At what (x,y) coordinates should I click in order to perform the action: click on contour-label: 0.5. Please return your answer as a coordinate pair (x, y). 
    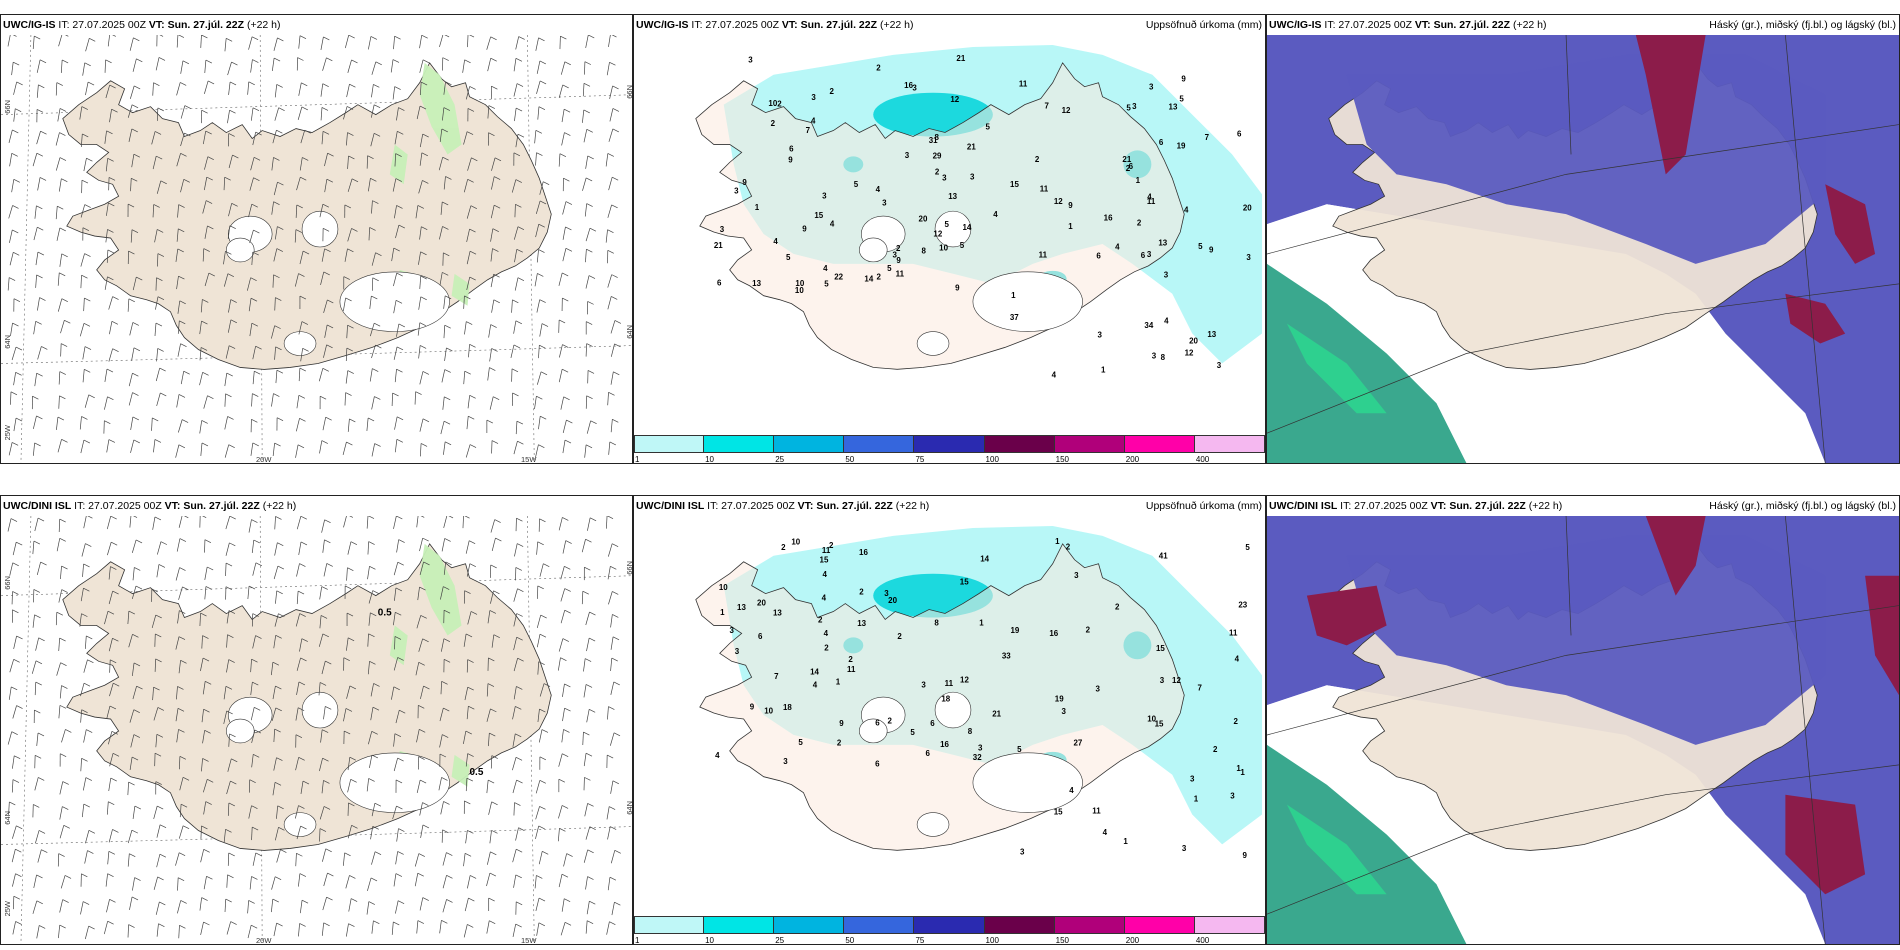
    Looking at the image, I should click on (477, 772).